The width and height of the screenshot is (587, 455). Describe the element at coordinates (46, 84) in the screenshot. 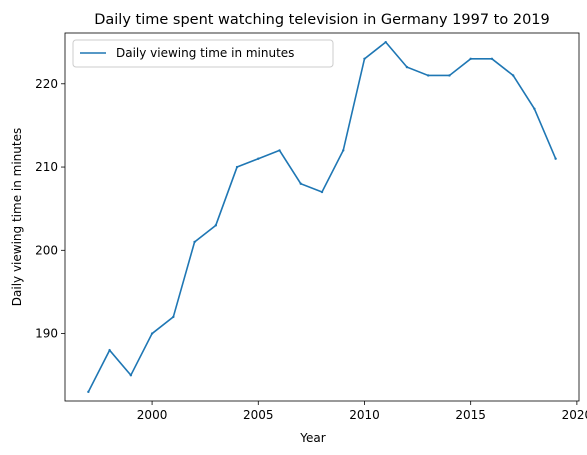

I see `y-tick-label: 220` at that location.